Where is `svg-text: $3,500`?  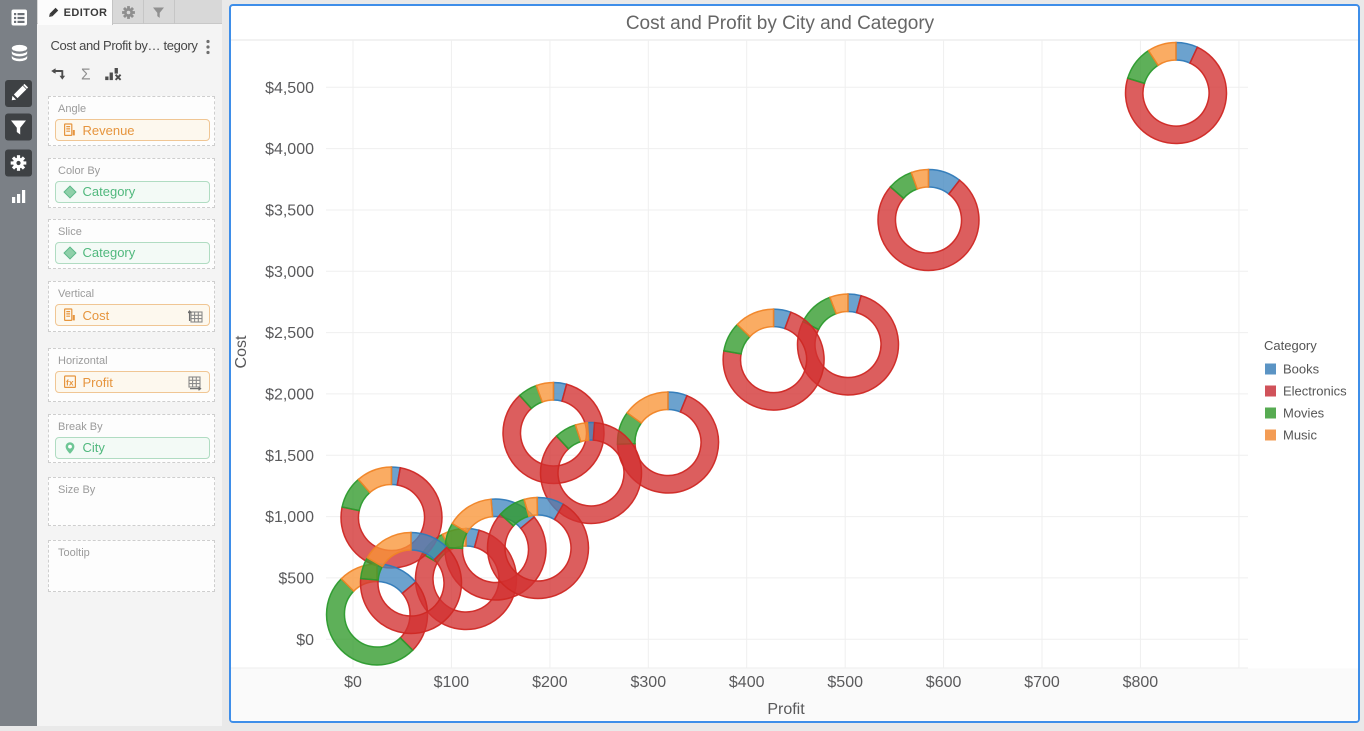 svg-text: $3,500 is located at coordinates (289, 211).